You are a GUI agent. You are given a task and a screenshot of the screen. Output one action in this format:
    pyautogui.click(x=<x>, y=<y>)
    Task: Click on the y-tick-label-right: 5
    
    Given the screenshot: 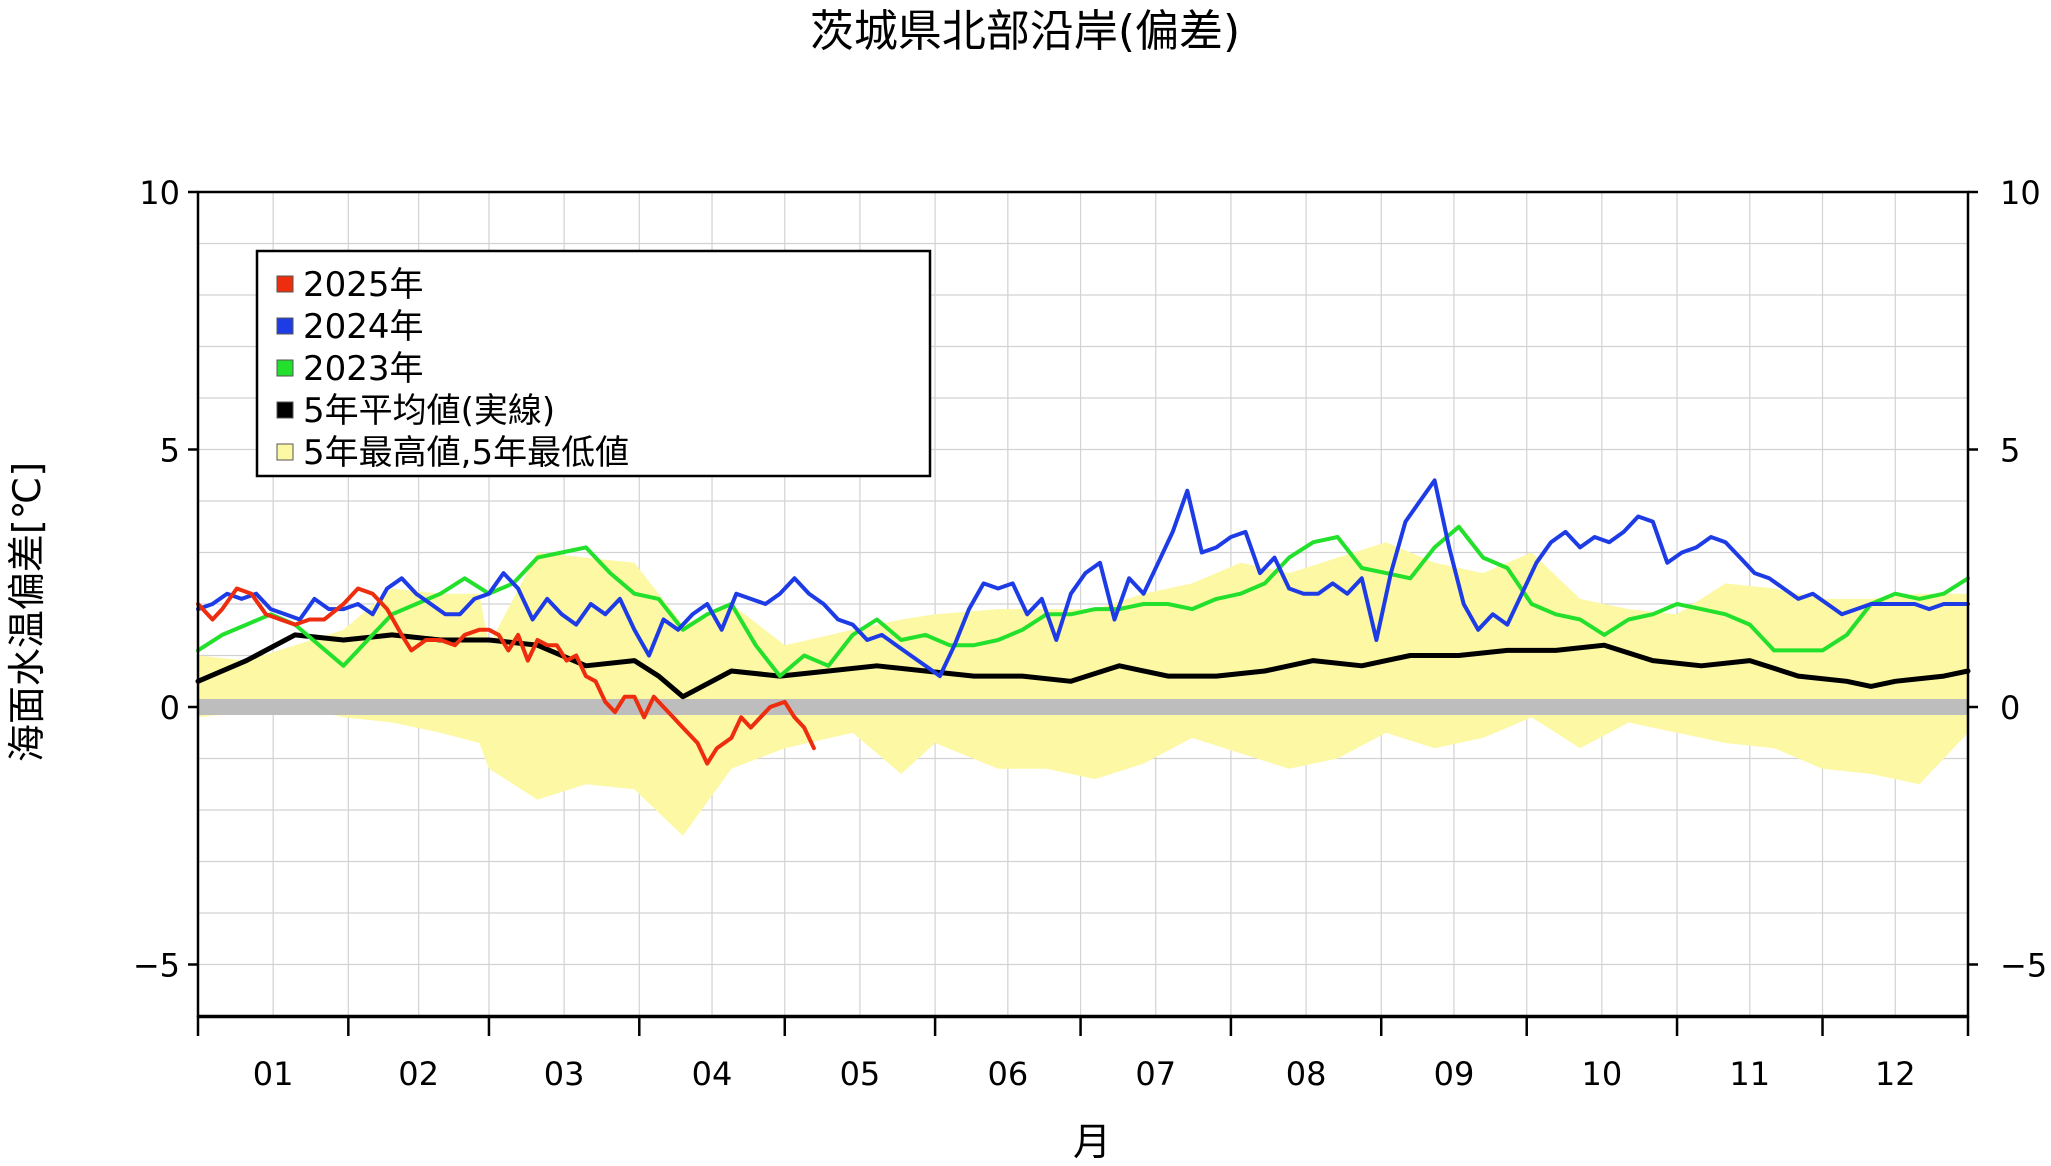 What is the action you would take?
    pyautogui.click(x=2010, y=451)
    